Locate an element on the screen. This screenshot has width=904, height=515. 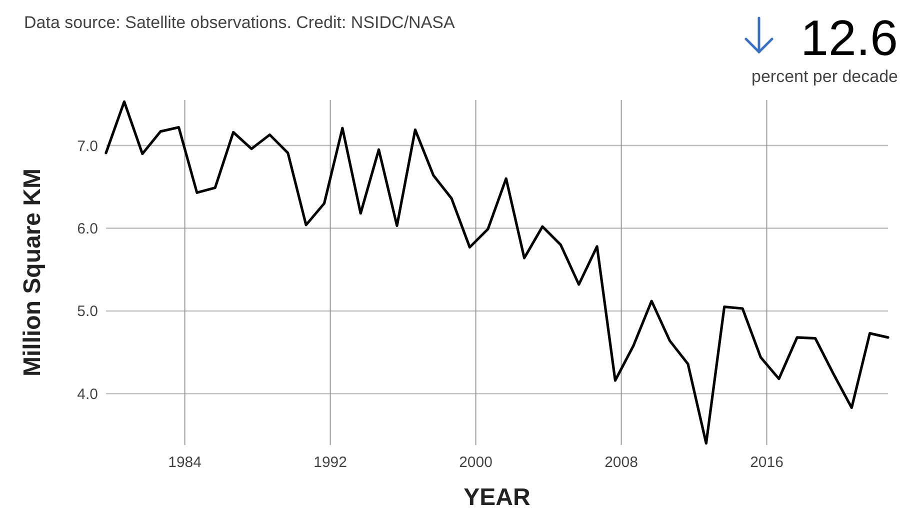
text: 12.6 is located at coordinates (849, 38).